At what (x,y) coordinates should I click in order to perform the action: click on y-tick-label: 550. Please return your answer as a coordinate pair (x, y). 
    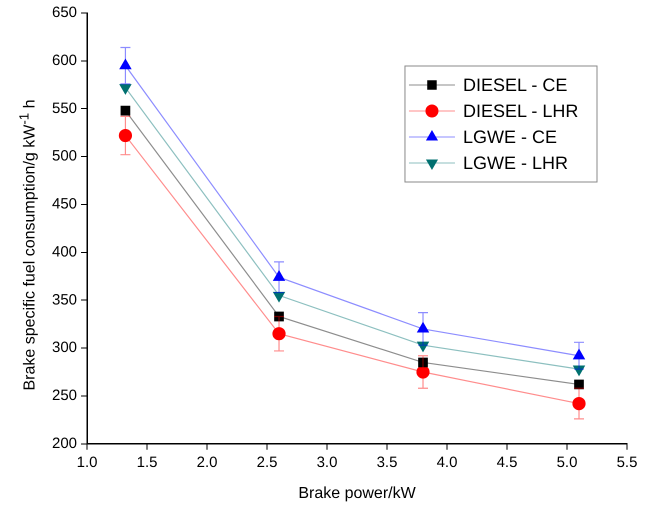
    Looking at the image, I should click on (65, 108).